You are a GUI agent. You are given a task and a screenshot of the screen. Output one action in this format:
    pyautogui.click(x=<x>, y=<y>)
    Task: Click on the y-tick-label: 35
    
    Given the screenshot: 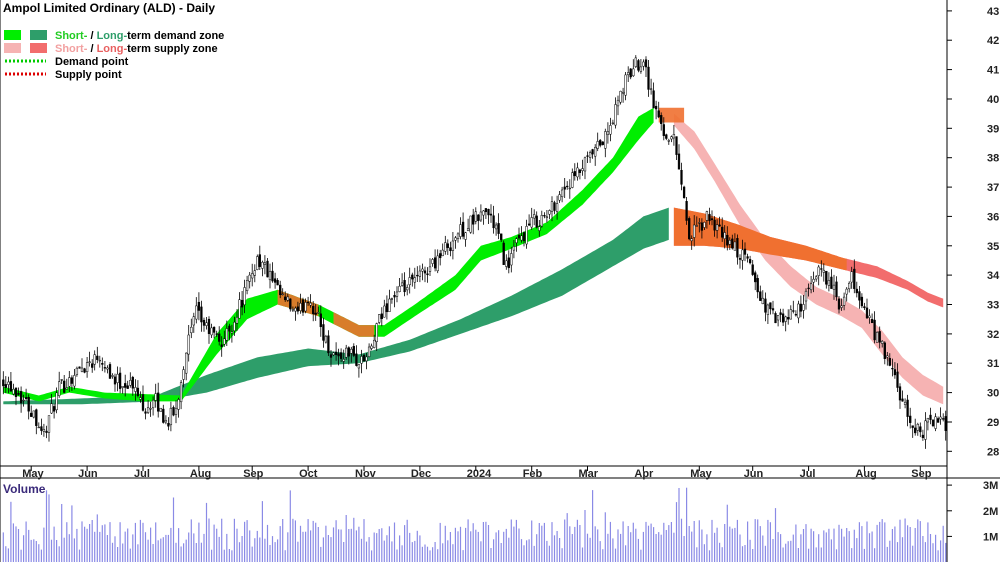 What is the action you would take?
    pyautogui.click(x=993, y=247)
    